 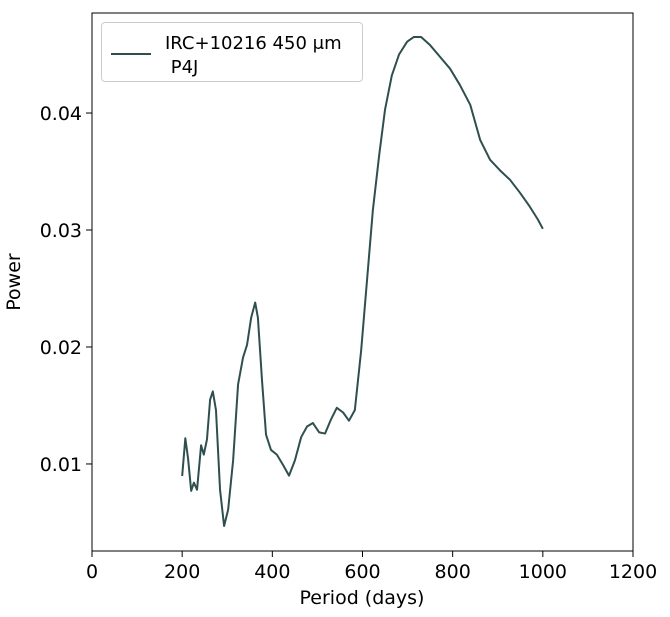 What do you see at coordinates (362, 598) in the screenshot?
I see `x-axis-label: Period (days)` at bounding box center [362, 598].